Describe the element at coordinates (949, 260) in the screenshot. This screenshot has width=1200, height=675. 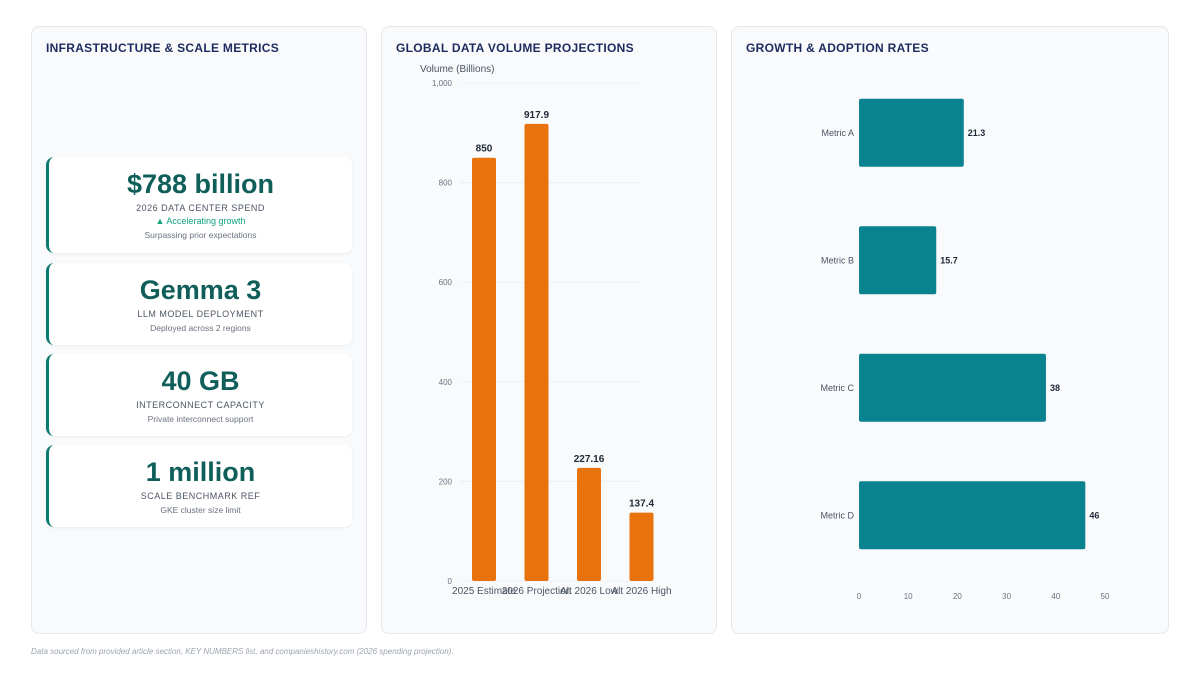
I see `growth-bar-value-label: 15.7` at that location.